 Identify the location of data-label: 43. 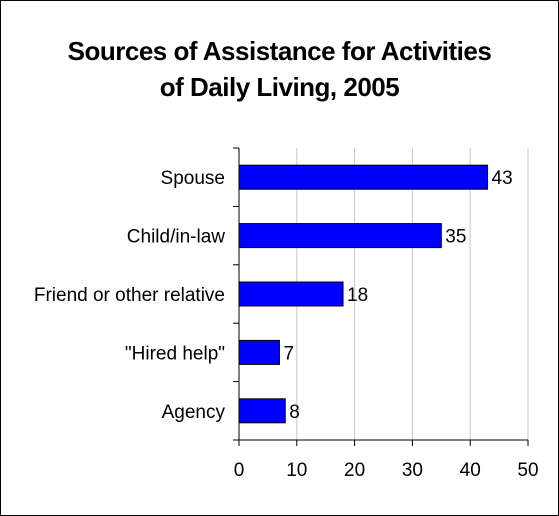
(502, 178).